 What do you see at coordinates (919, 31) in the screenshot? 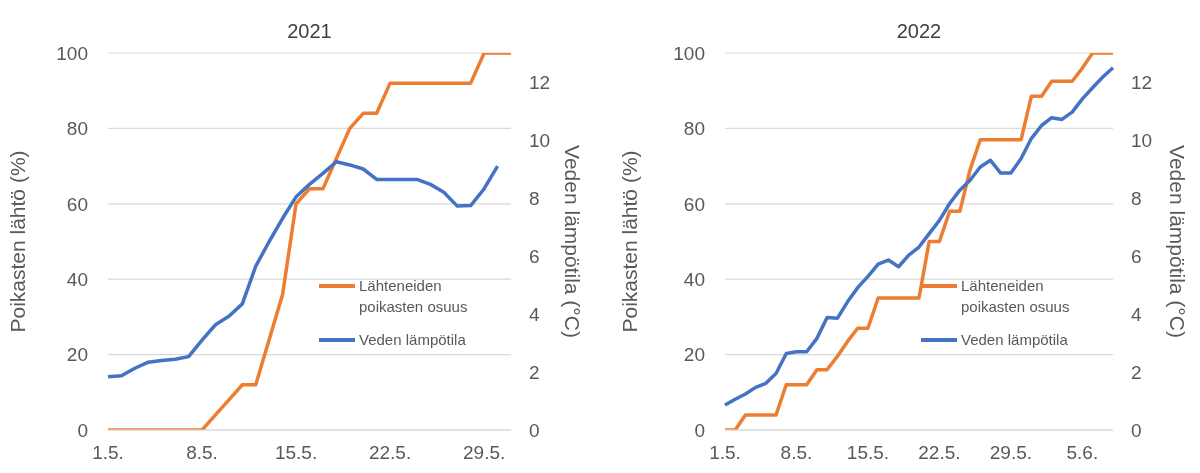
I see `chart-title: 2022` at bounding box center [919, 31].